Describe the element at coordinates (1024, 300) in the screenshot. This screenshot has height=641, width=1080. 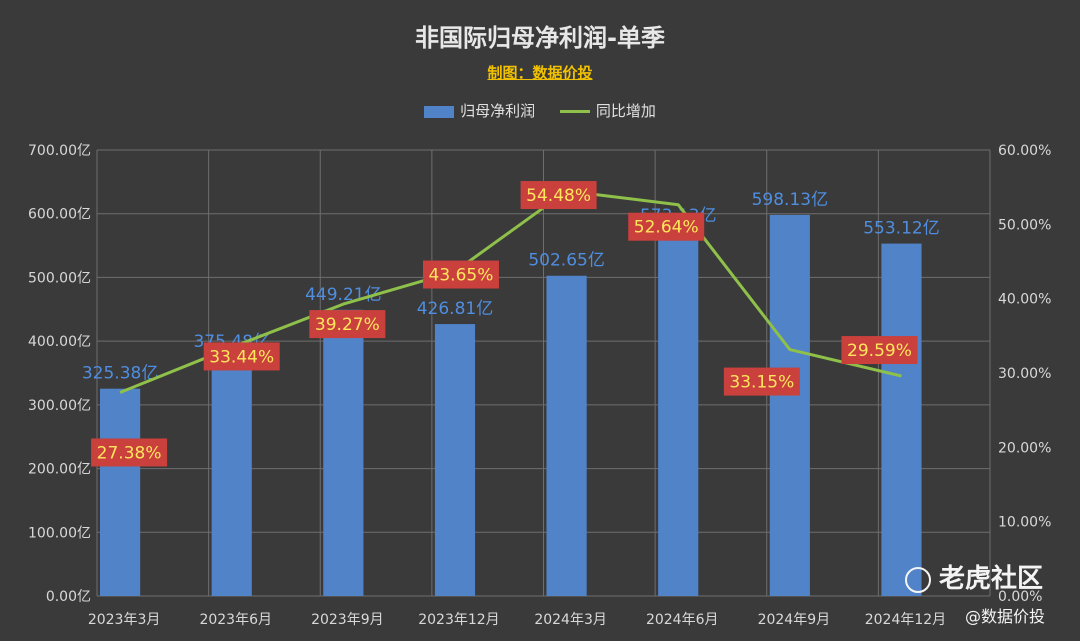
I see `y-right-tick-label: 40.00%` at that location.